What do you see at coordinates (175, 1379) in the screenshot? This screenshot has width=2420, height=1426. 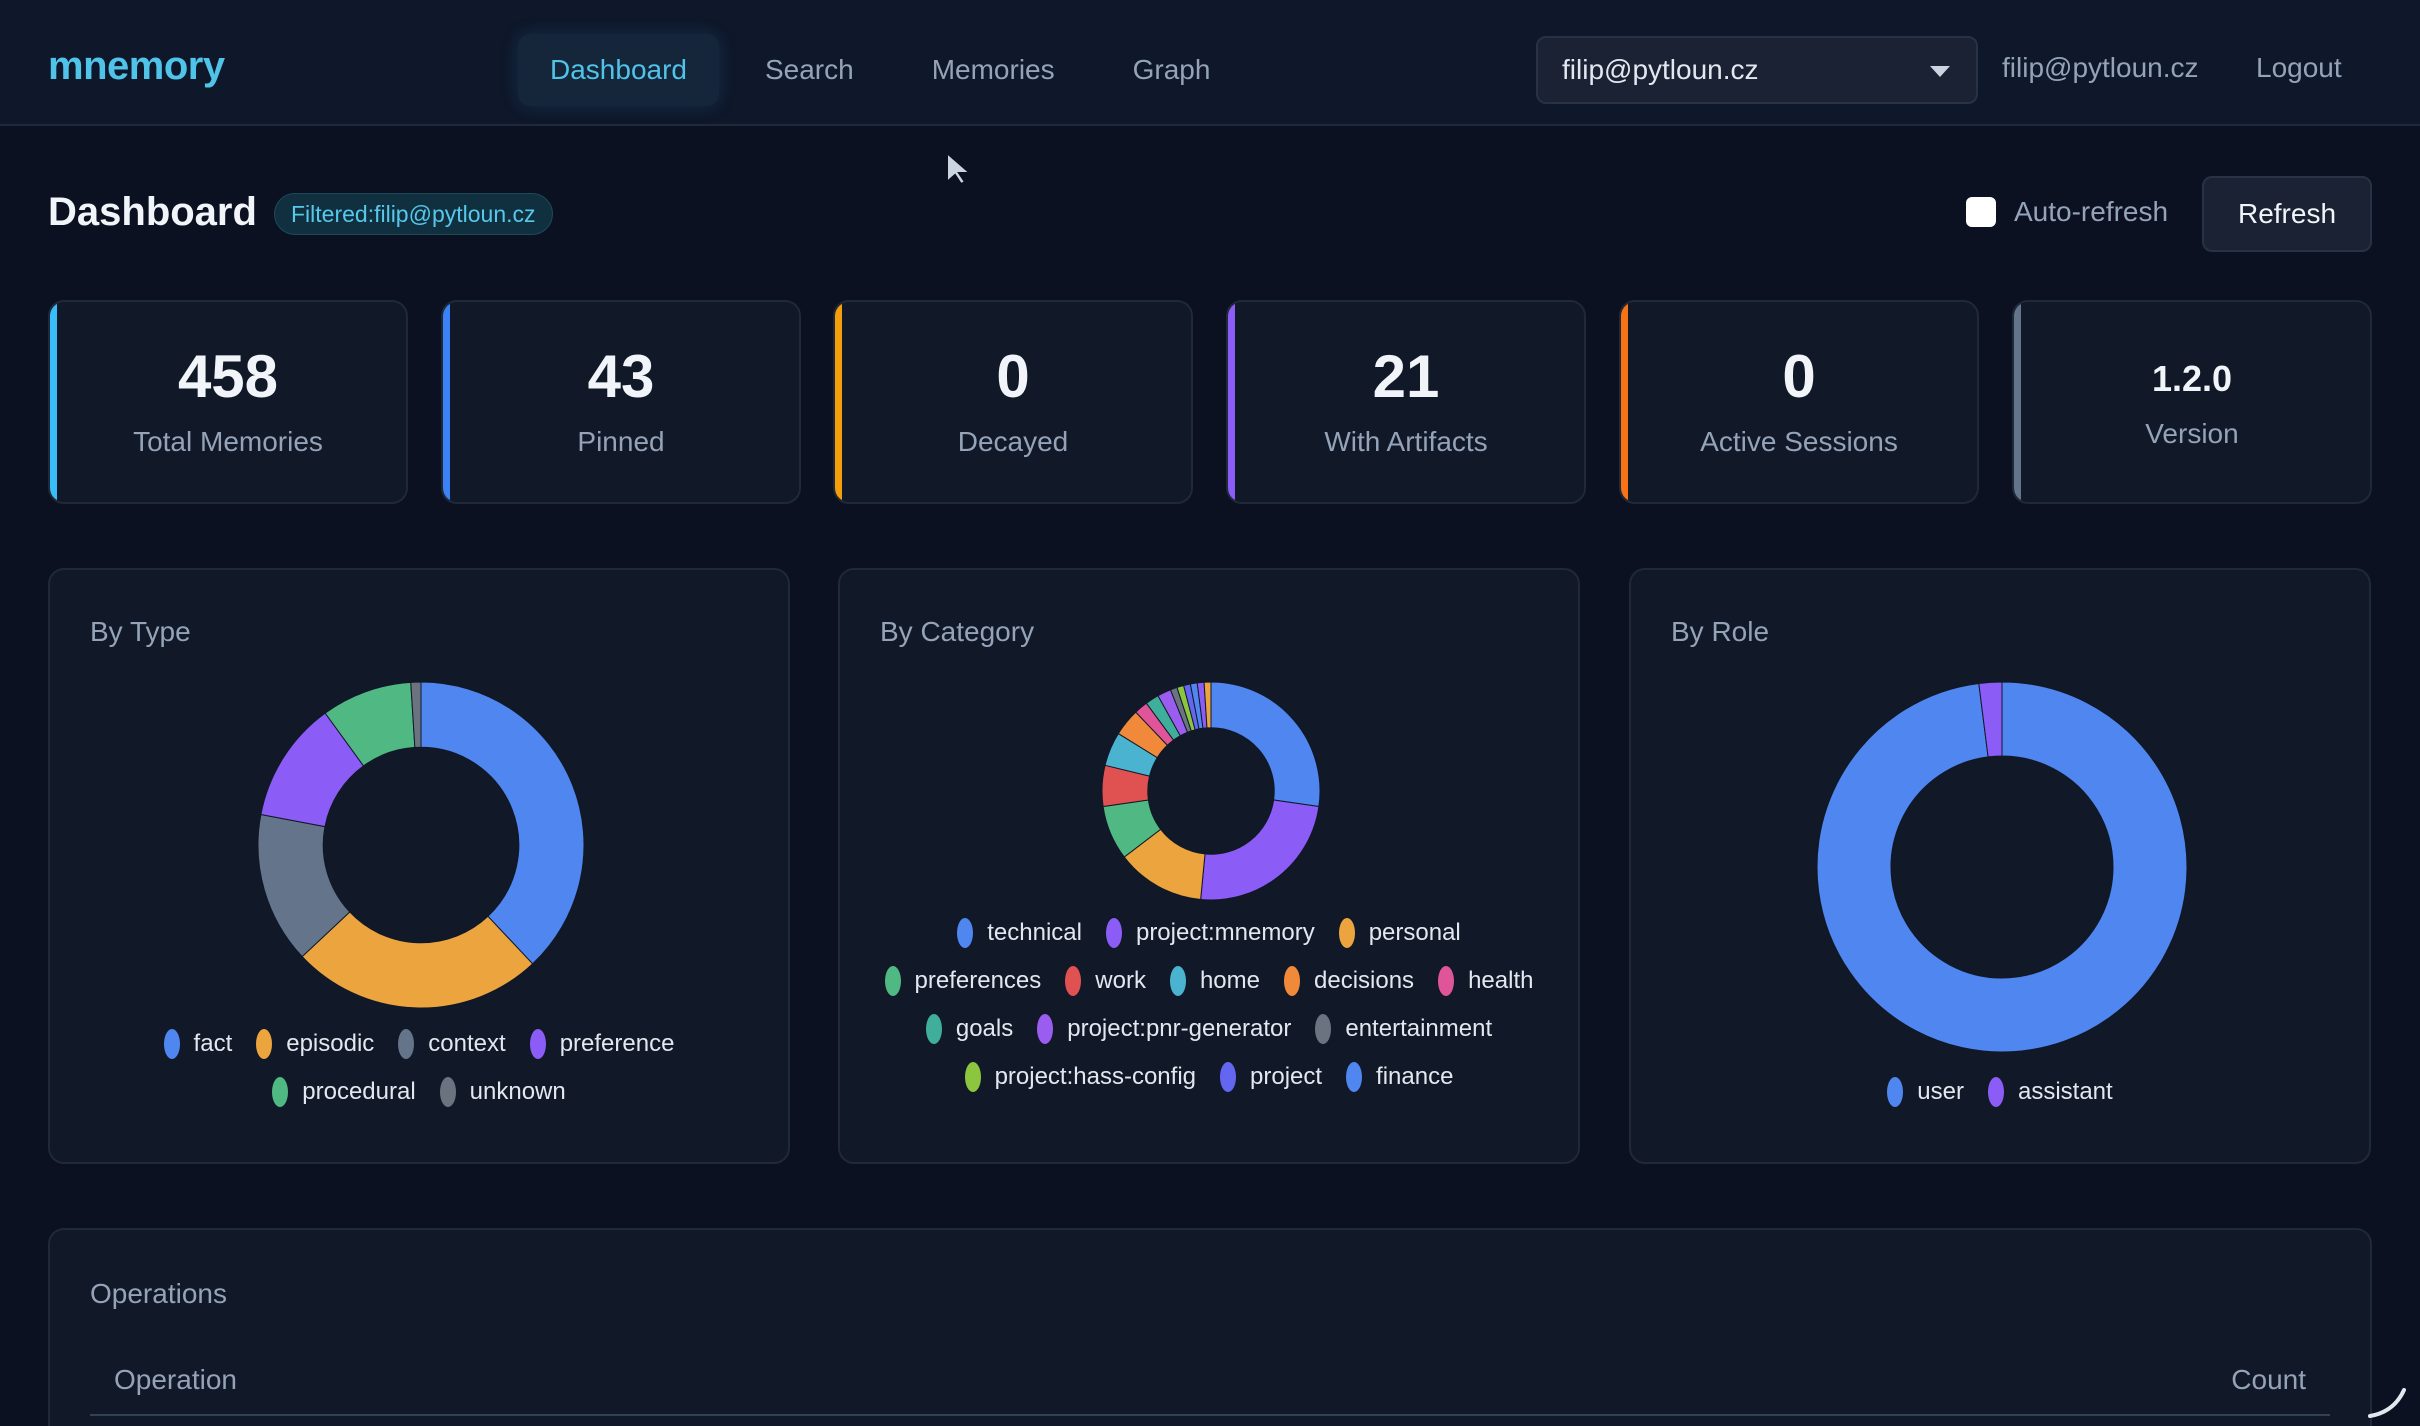 I see `column-header-operation: Operation` at bounding box center [175, 1379].